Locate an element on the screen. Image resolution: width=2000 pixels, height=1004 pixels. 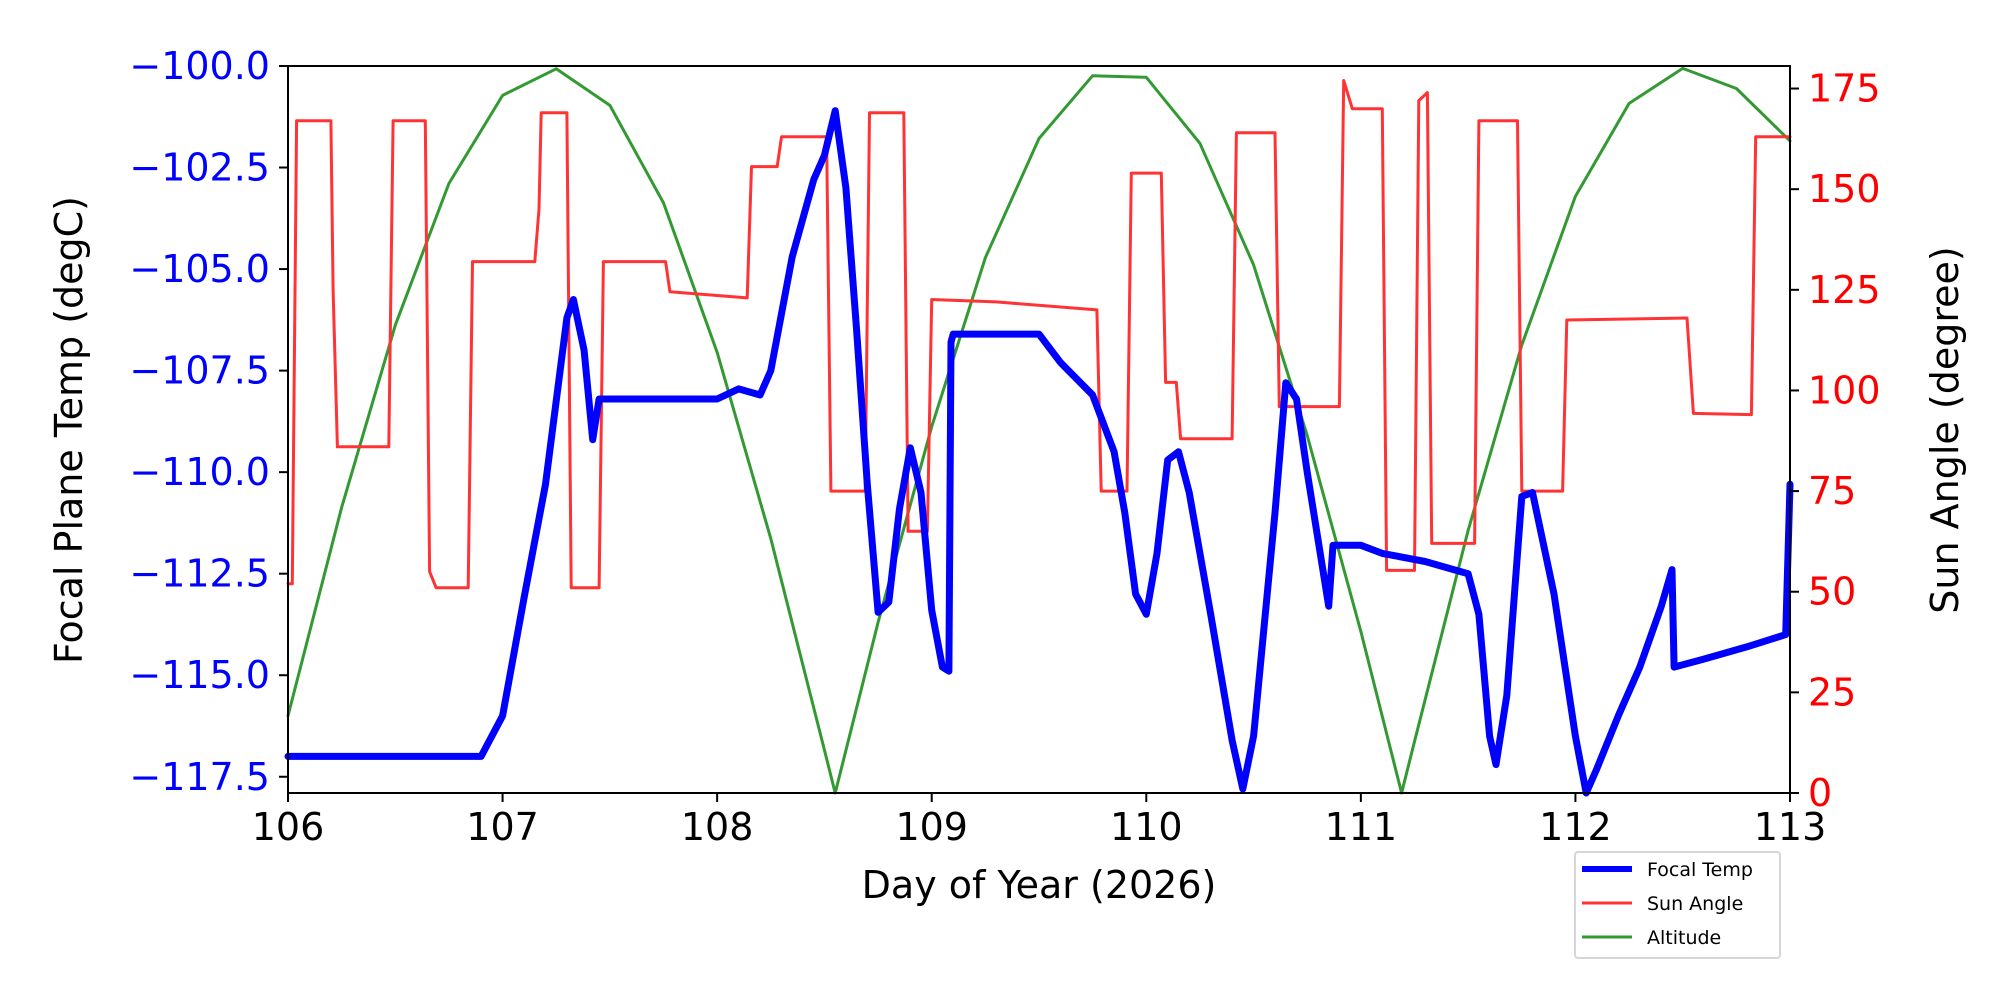
y-right-tick-label: 75 is located at coordinates (1832, 491).